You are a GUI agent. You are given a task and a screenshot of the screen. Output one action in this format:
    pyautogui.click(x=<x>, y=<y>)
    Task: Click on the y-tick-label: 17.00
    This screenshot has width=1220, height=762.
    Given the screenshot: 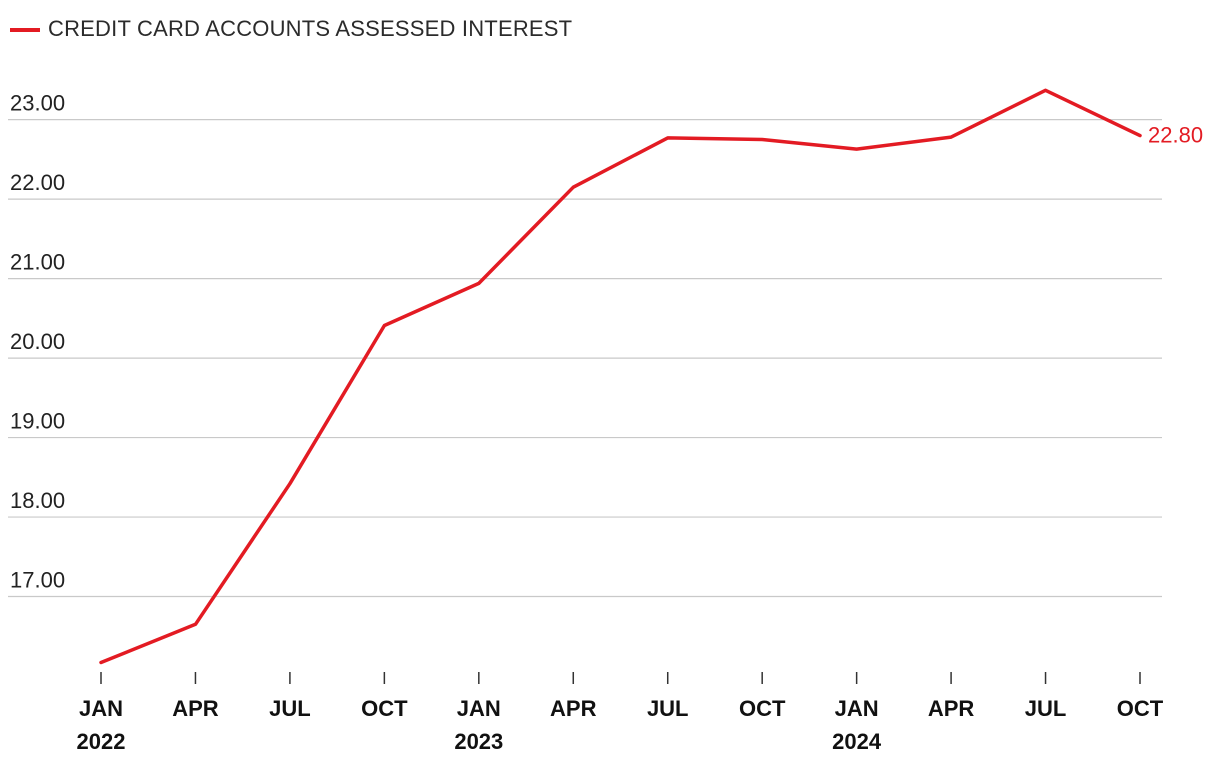 What is the action you would take?
    pyautogui.click(x=37, y=580)
    